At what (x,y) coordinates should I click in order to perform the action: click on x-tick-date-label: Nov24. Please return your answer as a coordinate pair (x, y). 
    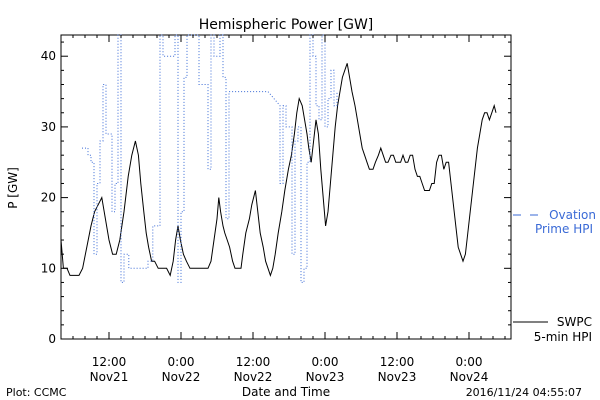
    Looking at the image, I should click on (469, 377).